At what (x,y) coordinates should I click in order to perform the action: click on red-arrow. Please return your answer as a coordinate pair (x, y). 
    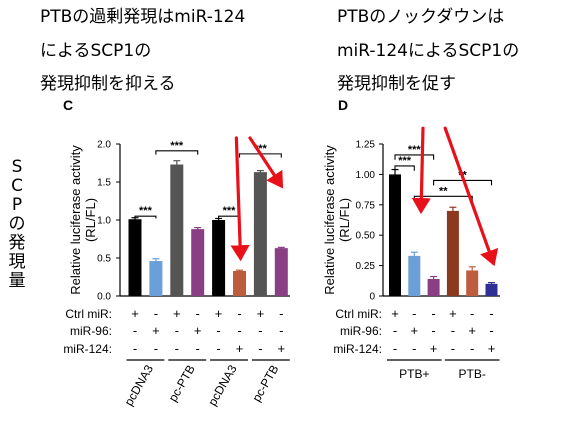
    Looking at the image, I should click on (266, 162).